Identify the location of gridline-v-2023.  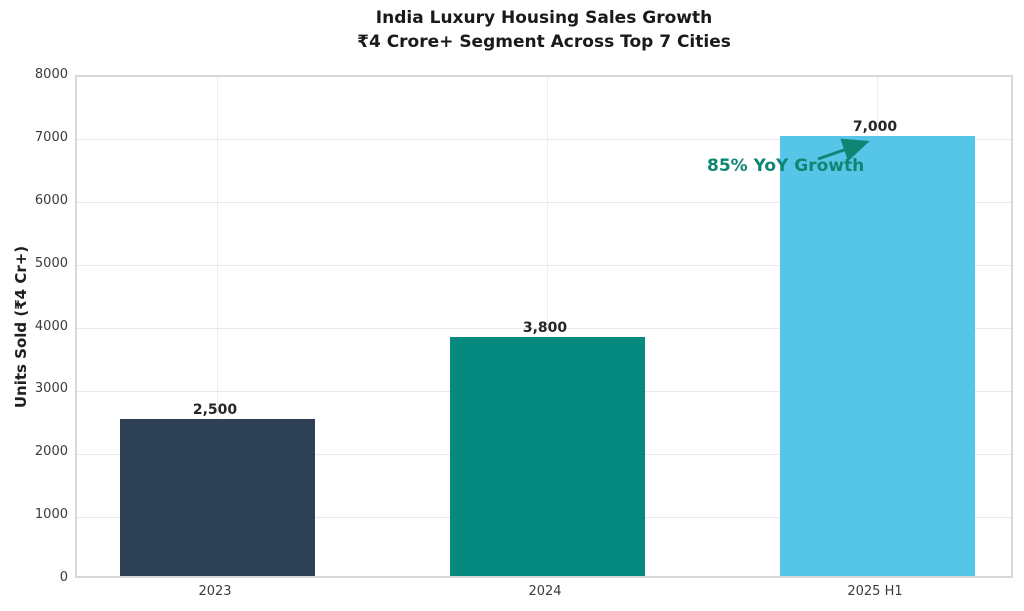
(217, 326).